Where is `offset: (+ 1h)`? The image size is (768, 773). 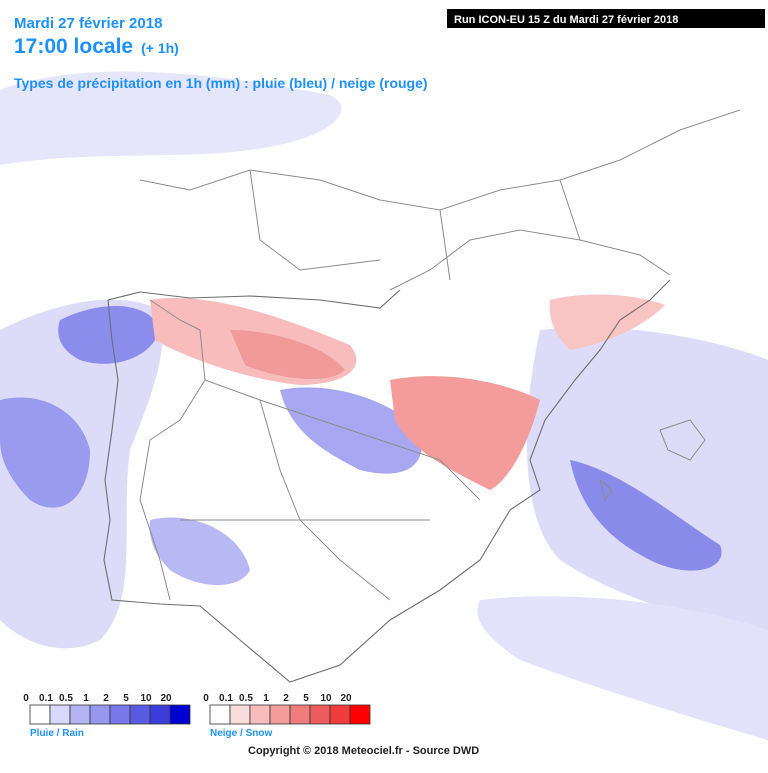
offset: (+ 1h) is located at coordinates (160, 48).